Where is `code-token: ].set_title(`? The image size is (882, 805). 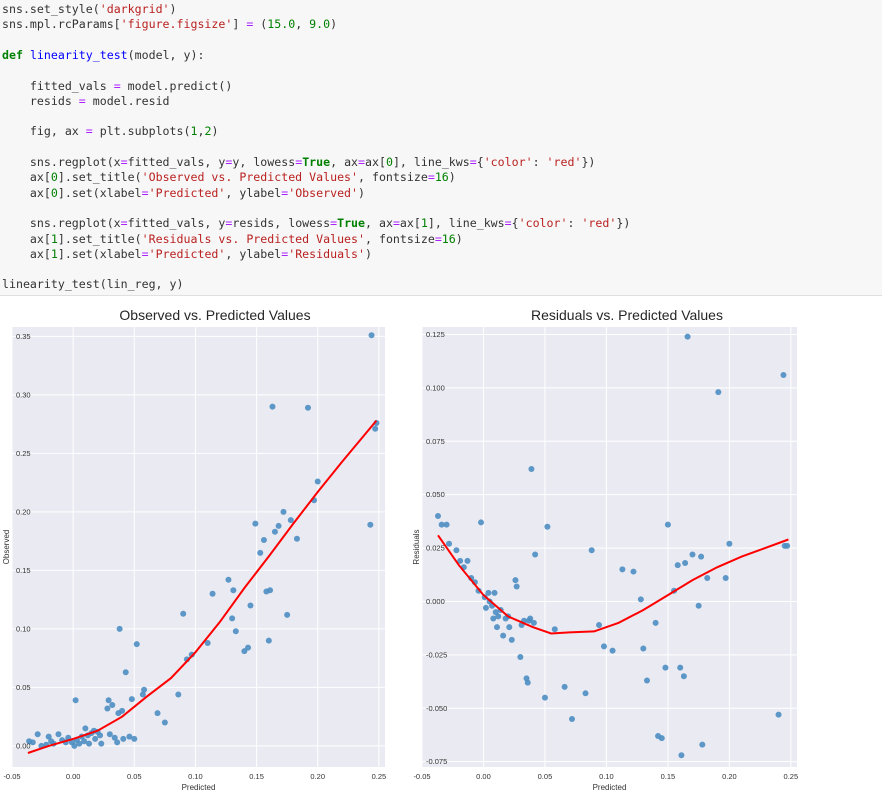
code-token: ].set_title( is located at coordinates (99, 238).